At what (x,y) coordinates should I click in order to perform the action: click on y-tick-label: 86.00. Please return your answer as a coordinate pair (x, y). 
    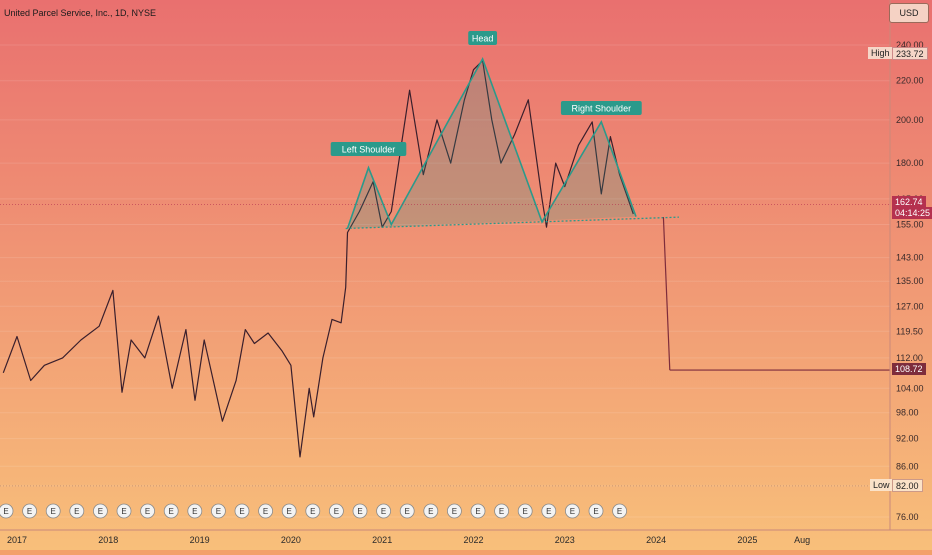
    Looking at the image, I should click on (907, 466).